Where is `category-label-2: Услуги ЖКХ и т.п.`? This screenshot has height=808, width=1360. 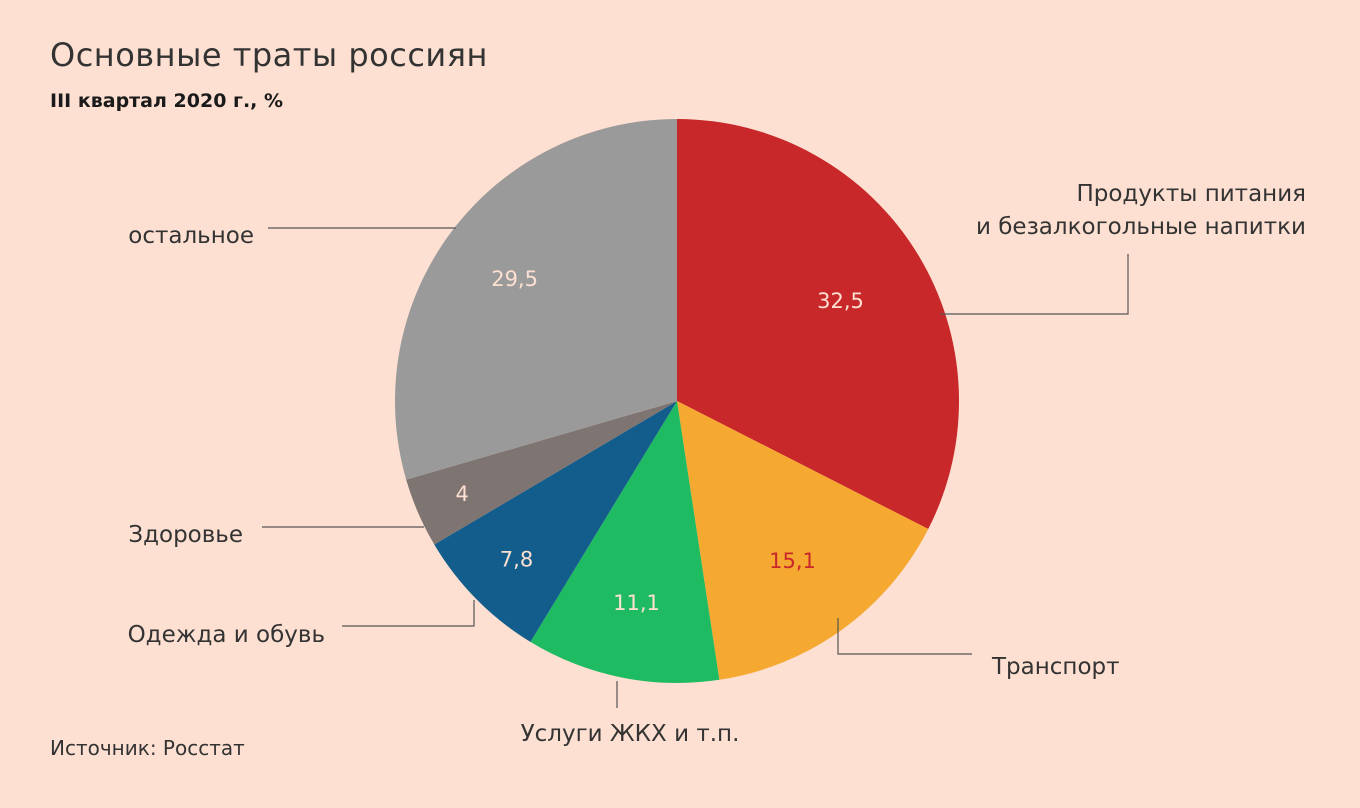 category-label-2: Услуги ЖКХ и т.п. is located at coordinates (630, 734).